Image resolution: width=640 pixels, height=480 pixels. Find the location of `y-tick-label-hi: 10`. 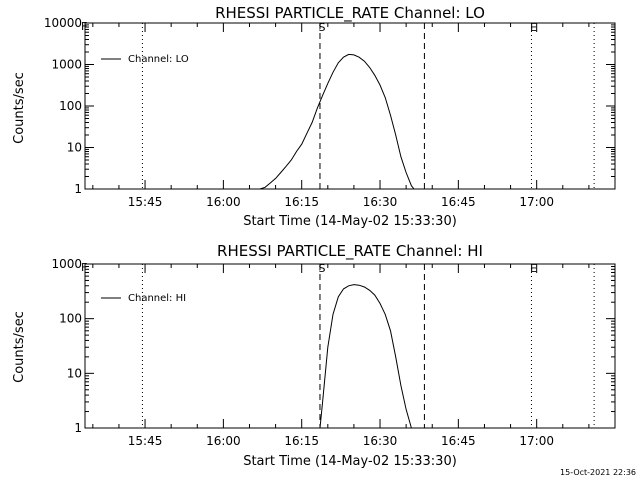

y-tick-label-hi: 10 is located at coordinates (74, 373).